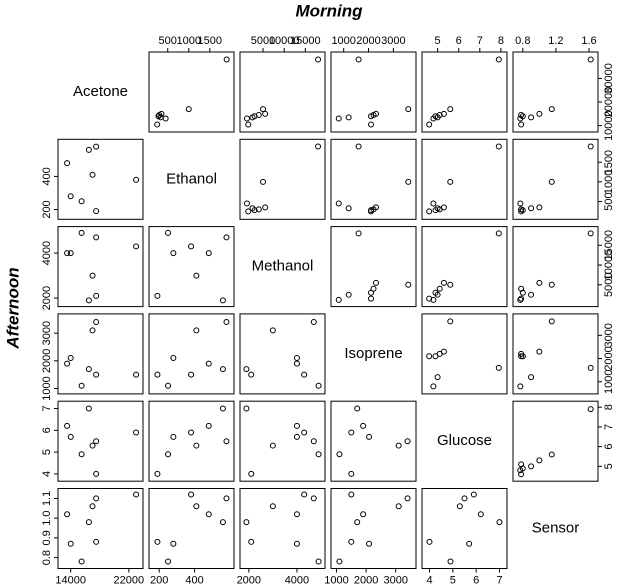 The height and width of the screenshot is (587, 620). Describe the element at coordinates (555, 41) in the screenshot. I see `x-tick-label: 1.2` at that location.